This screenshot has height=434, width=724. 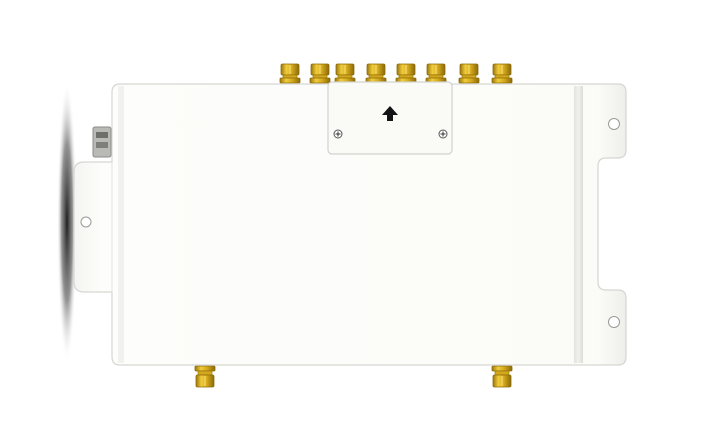 I want to click on up-arrow-icon, so click(x=390, y=113).